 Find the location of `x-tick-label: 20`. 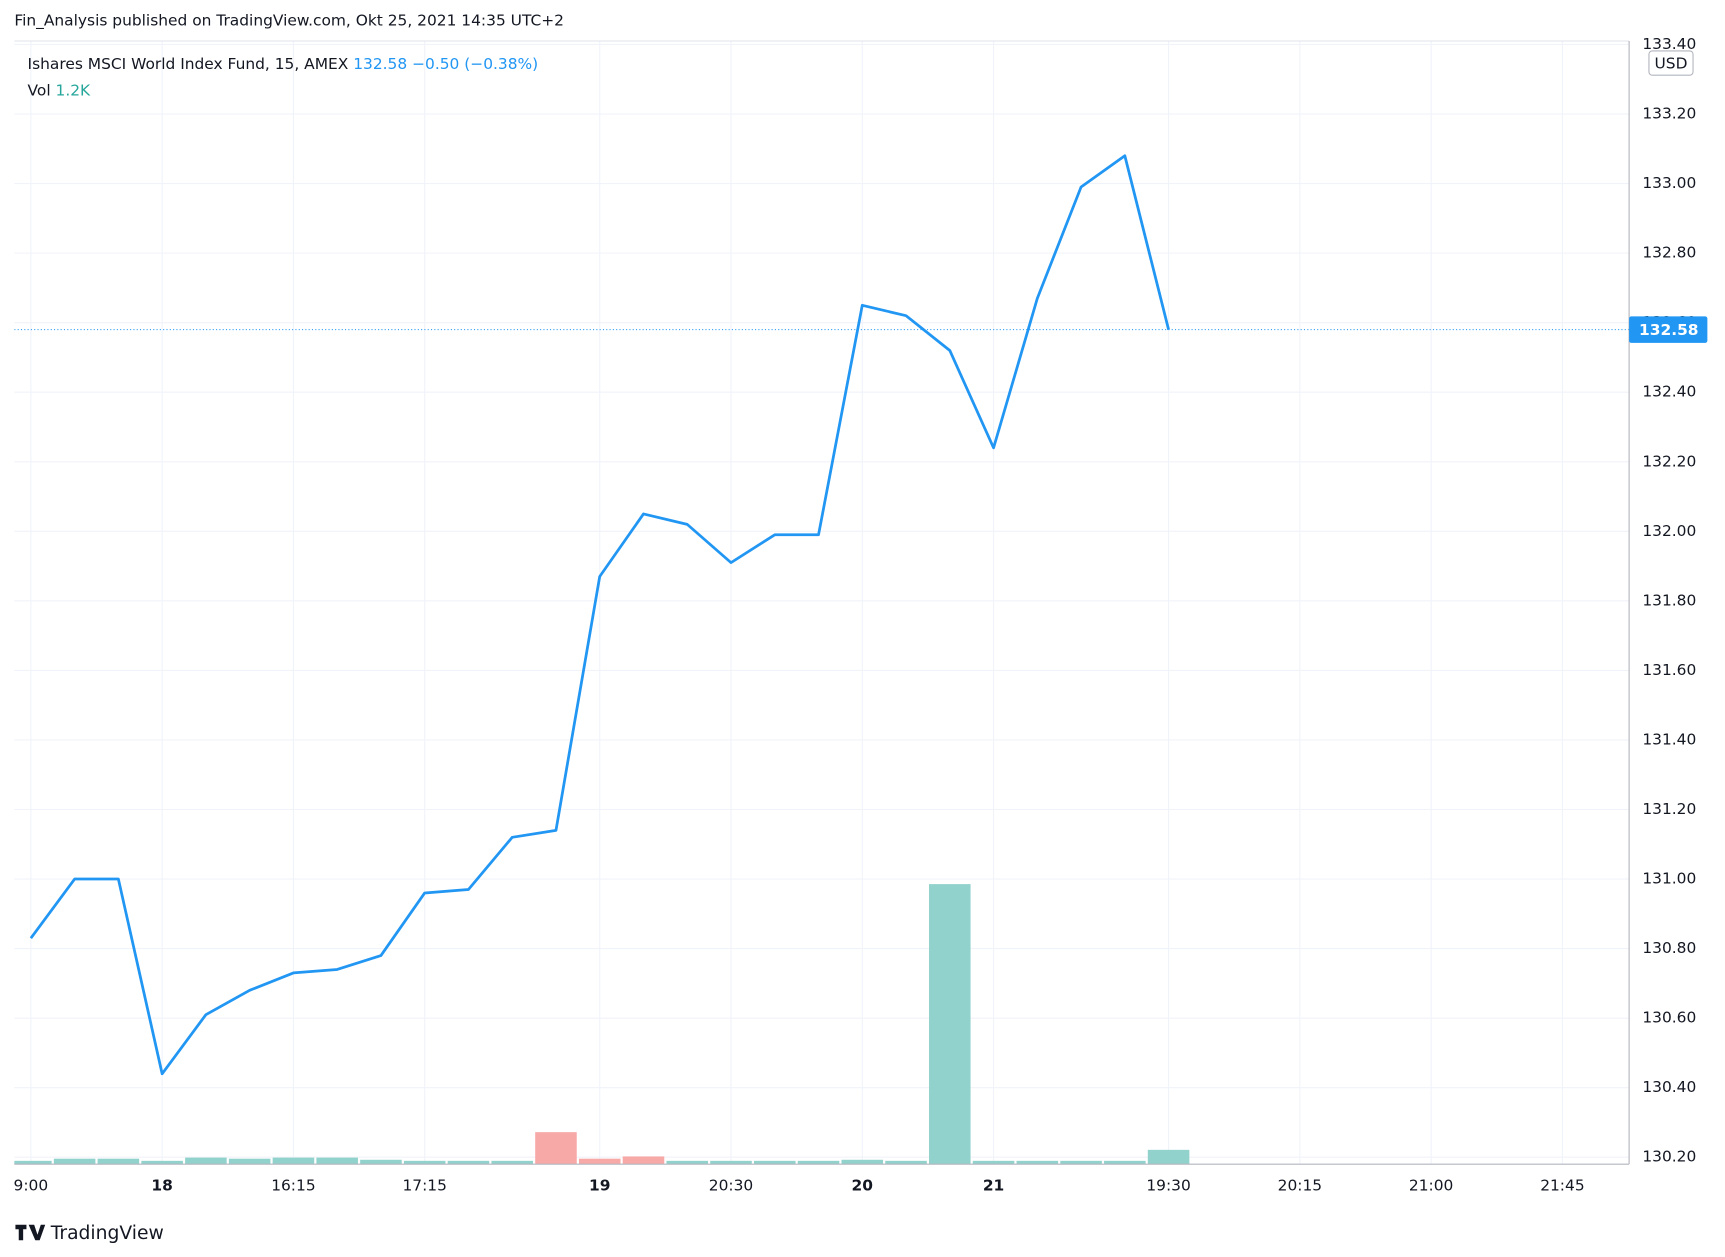

x-tick-label: 20 is located at coordinates (862, 1186).